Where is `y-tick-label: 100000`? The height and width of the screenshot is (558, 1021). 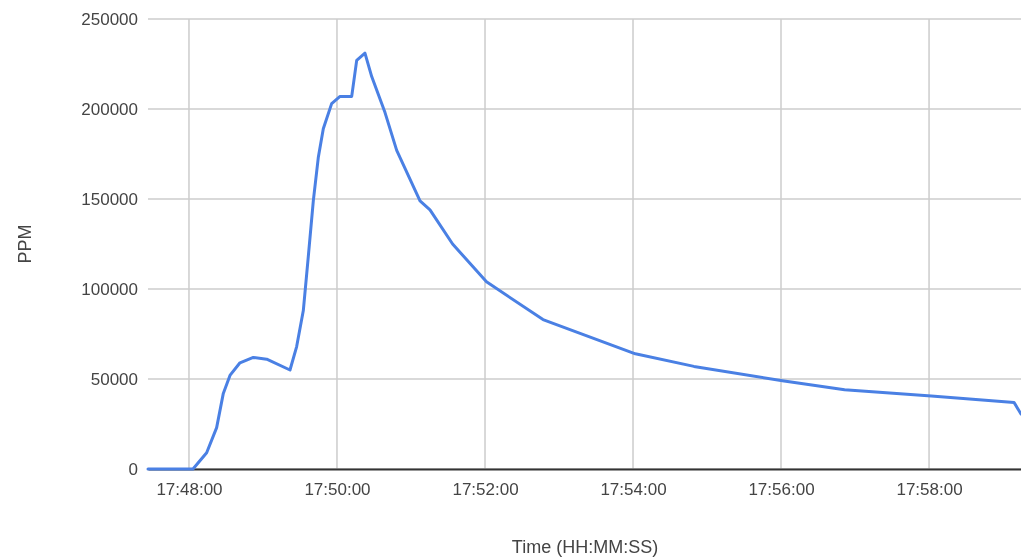
y-tick-label: 100000 is located at coordinates (109, 289).